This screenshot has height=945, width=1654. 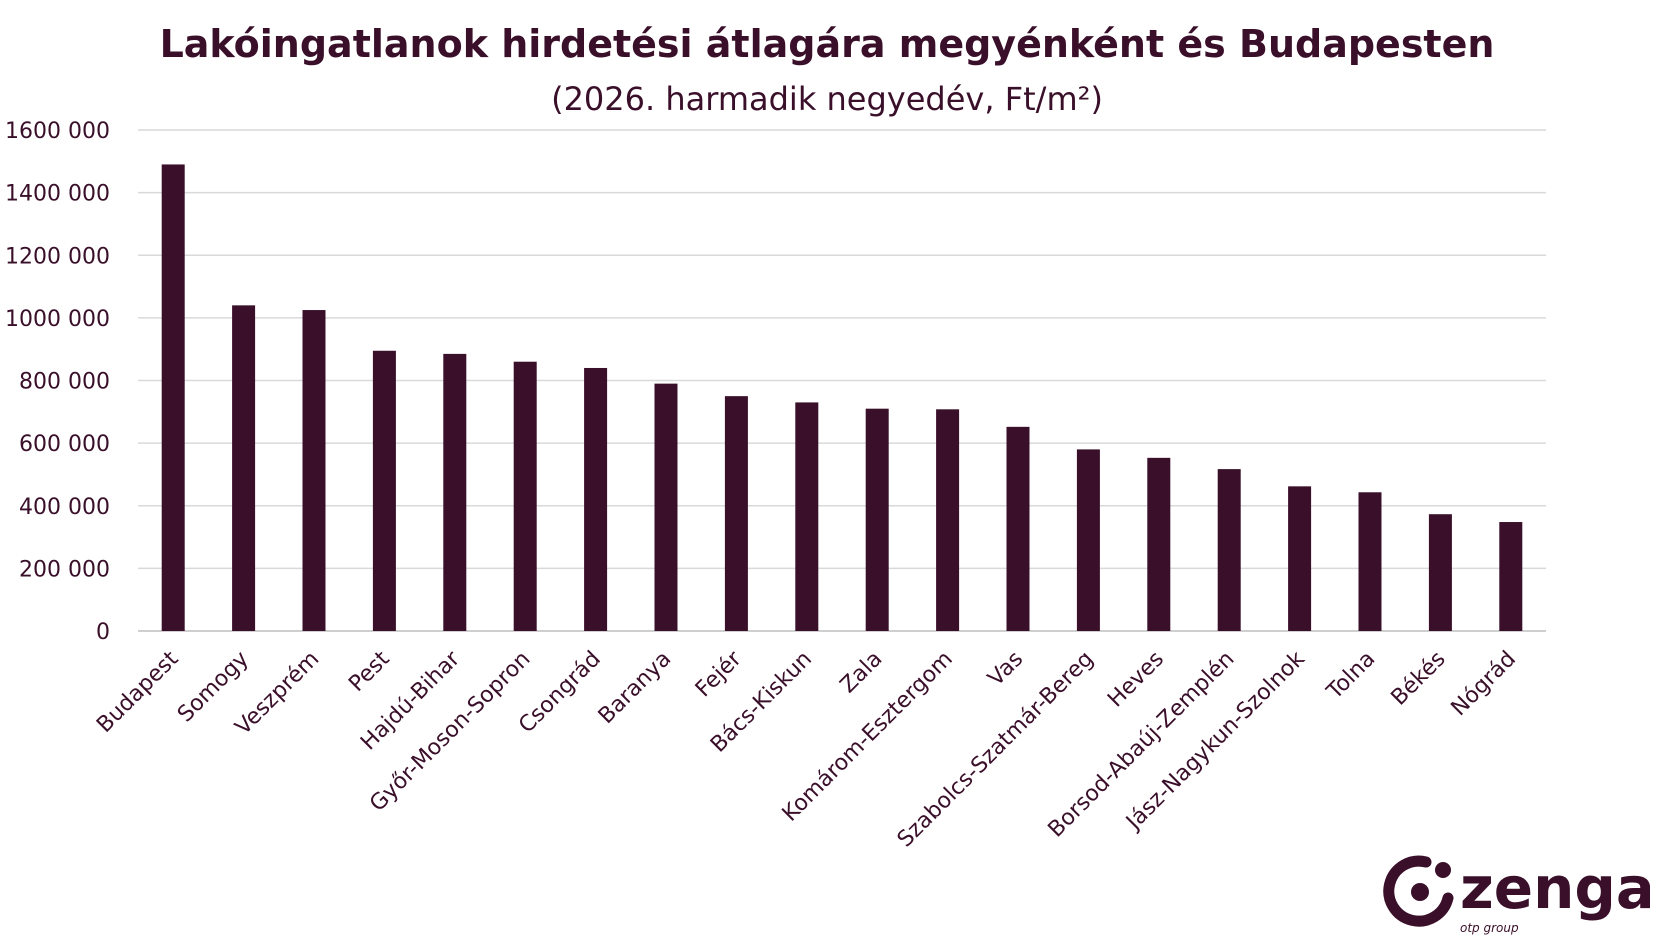 What do you see at coordinates (138, 692) in the screenshot?
I see `x-category-label: Budapest` at bounding box center [138, 692].